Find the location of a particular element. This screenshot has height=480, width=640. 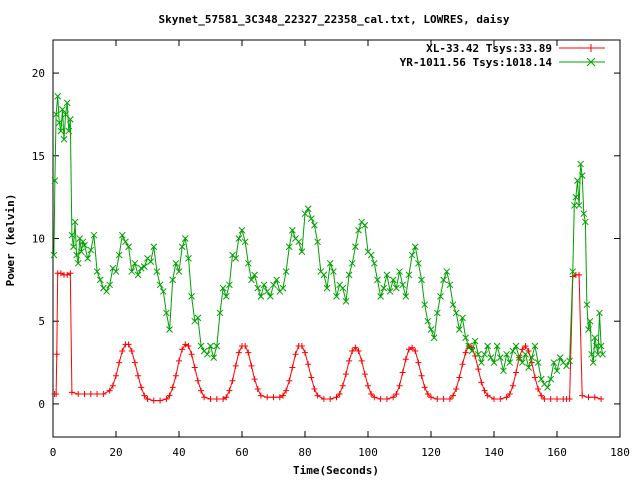

x-tick-label: 80 is located at coordinates (304, 452).